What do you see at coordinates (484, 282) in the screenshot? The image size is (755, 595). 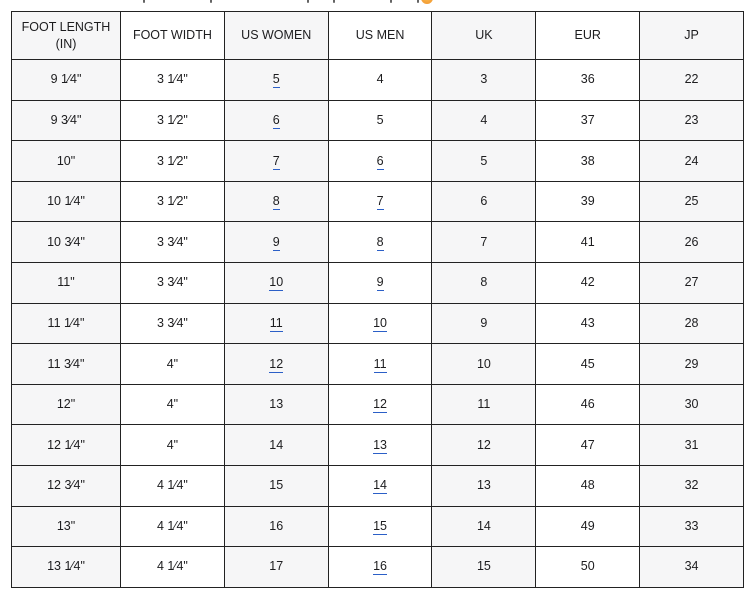 I see `uk-cell: 8` at bounding box center [484, 282].